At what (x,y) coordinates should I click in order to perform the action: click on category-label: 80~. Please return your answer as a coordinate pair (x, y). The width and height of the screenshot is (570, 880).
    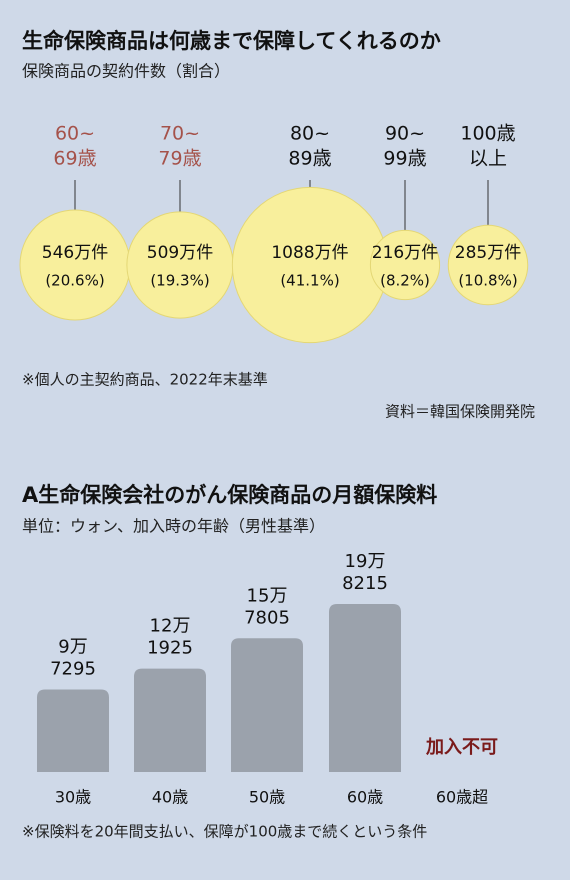
    Looking at the image, I should click on (310, 134).